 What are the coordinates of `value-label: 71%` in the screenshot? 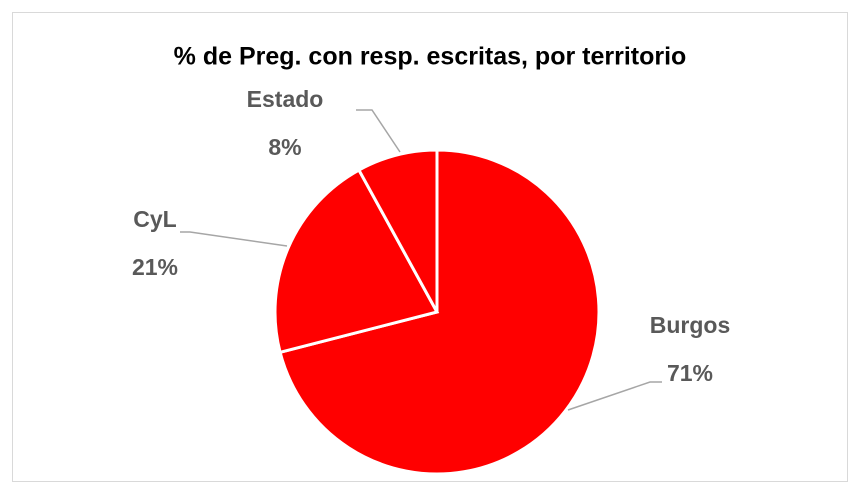 It's located at (690, 373).